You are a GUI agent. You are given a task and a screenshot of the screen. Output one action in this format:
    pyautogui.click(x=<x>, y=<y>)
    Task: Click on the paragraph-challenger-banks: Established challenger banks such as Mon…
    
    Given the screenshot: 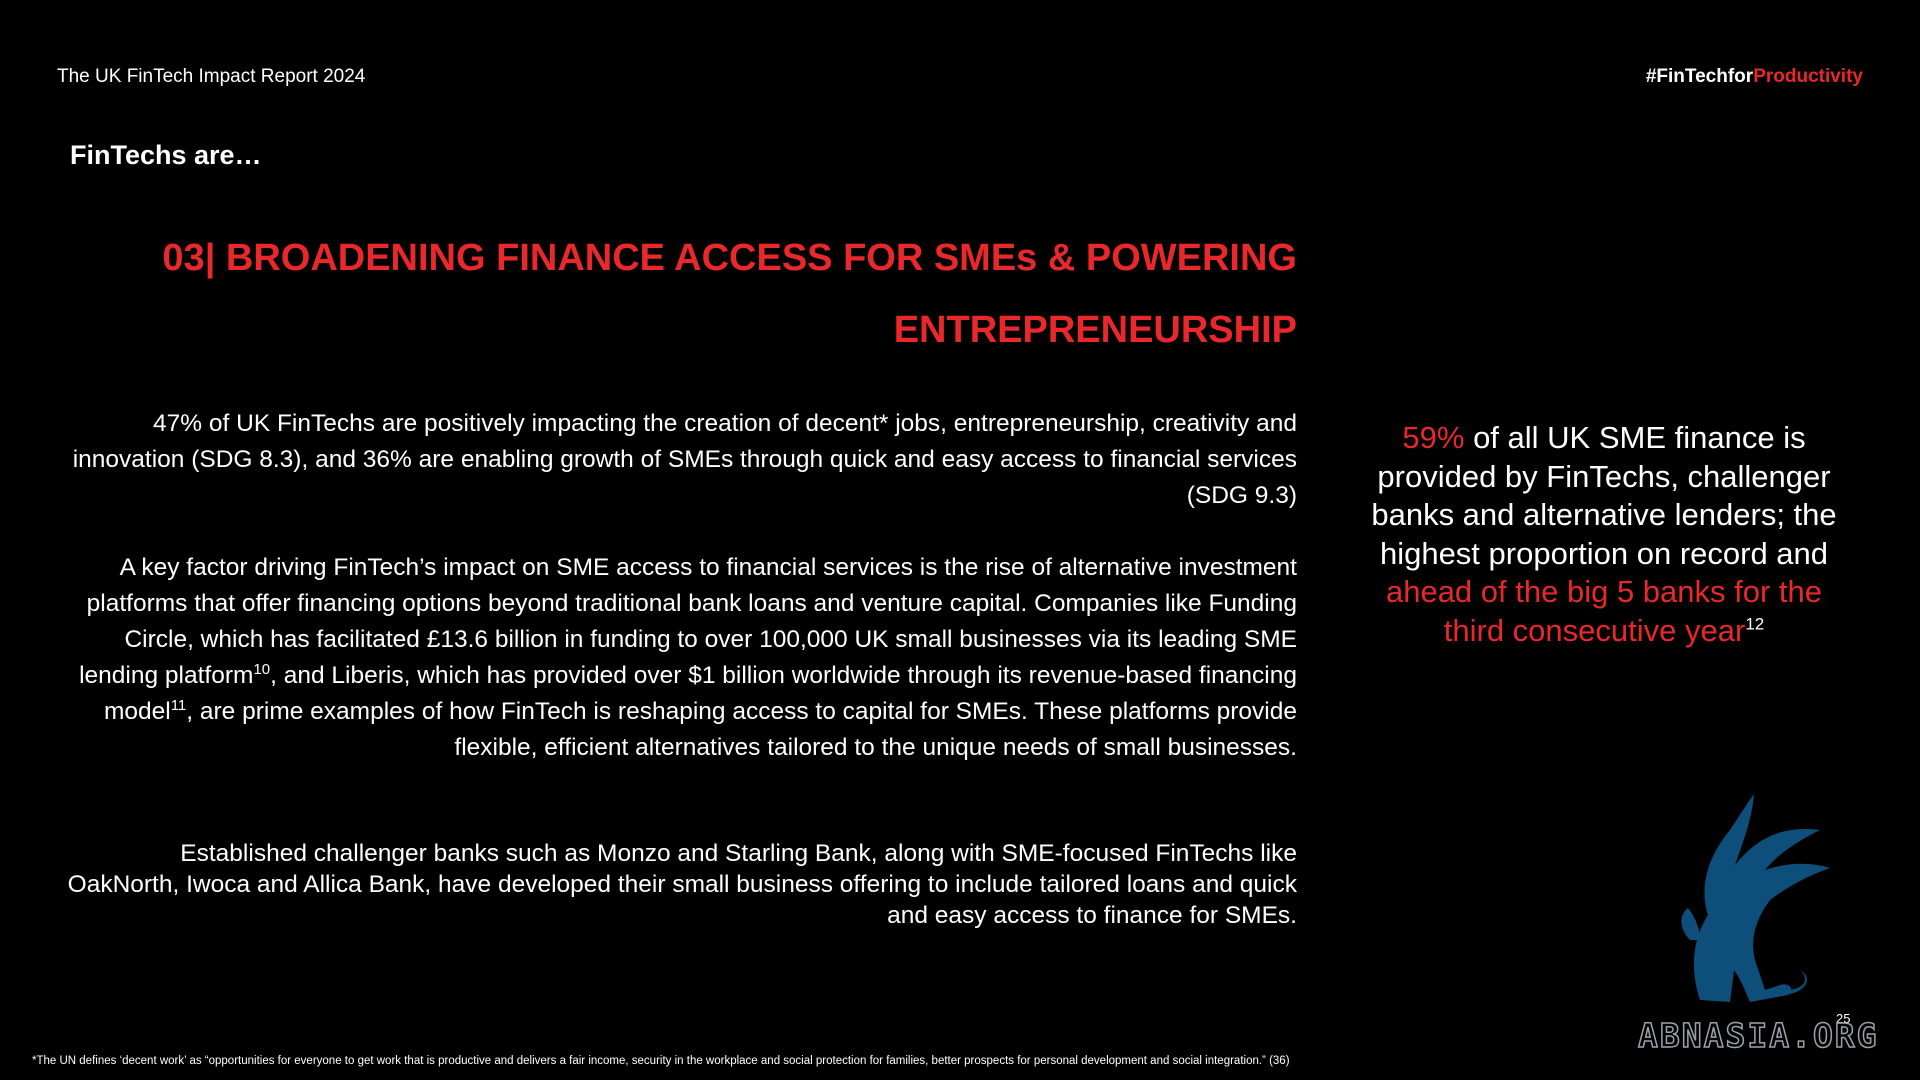 What is the action you would take?
    pyautogui.click(x=682, y=884)
    